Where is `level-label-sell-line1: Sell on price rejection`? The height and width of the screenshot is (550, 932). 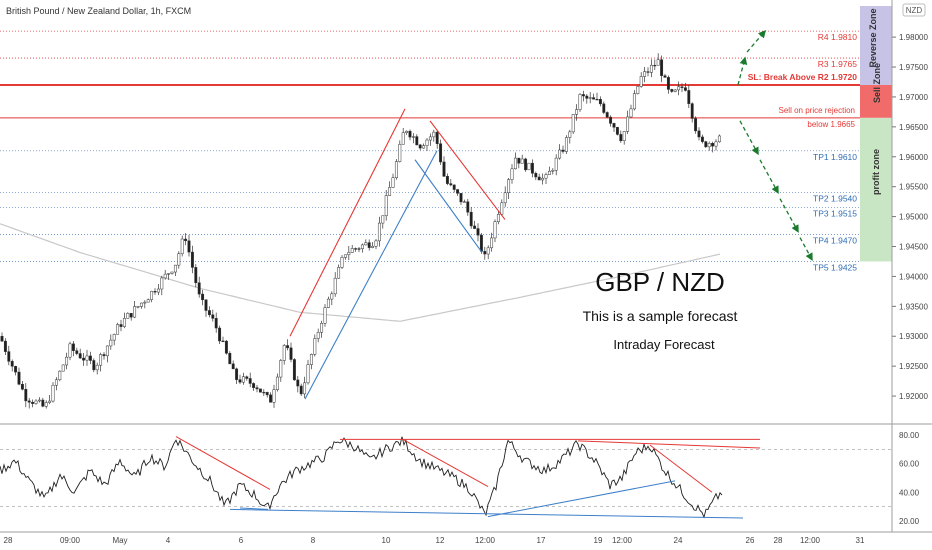 level-label-sell-line1: Sell on price rejection is located at coordinates (817, 110).